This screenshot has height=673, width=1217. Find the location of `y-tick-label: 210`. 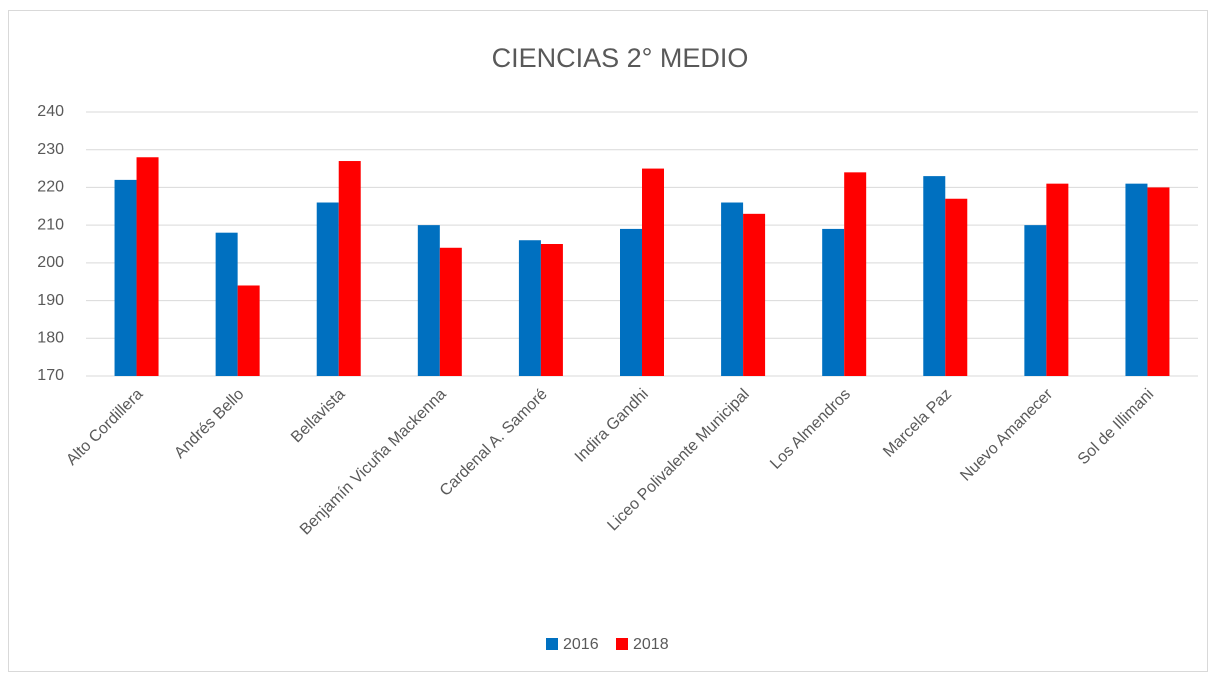

y-tick-label: 210 is located at coordinates (50, 224).